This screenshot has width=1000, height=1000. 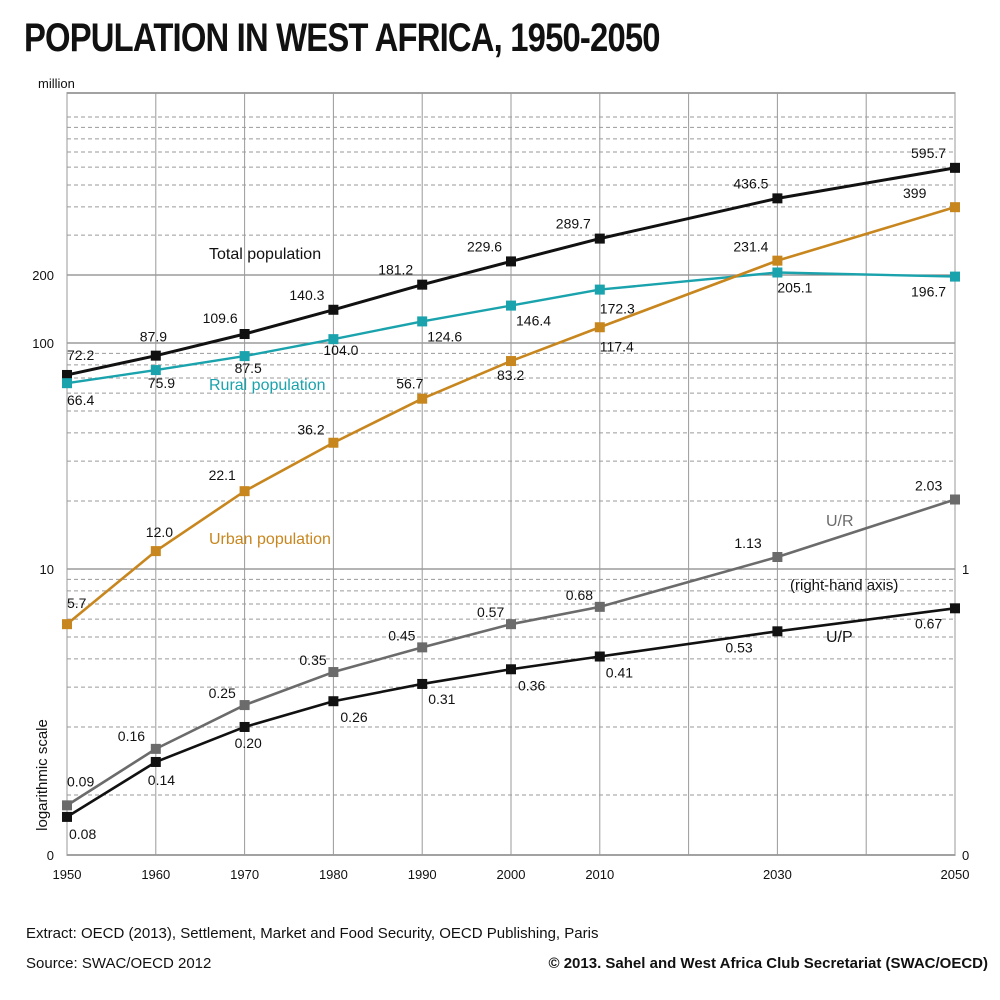 What do you see at coordinates (533, 321) in the screenshot?
I see `data-label-rural: 146.4` at bounding box center [533, 321].